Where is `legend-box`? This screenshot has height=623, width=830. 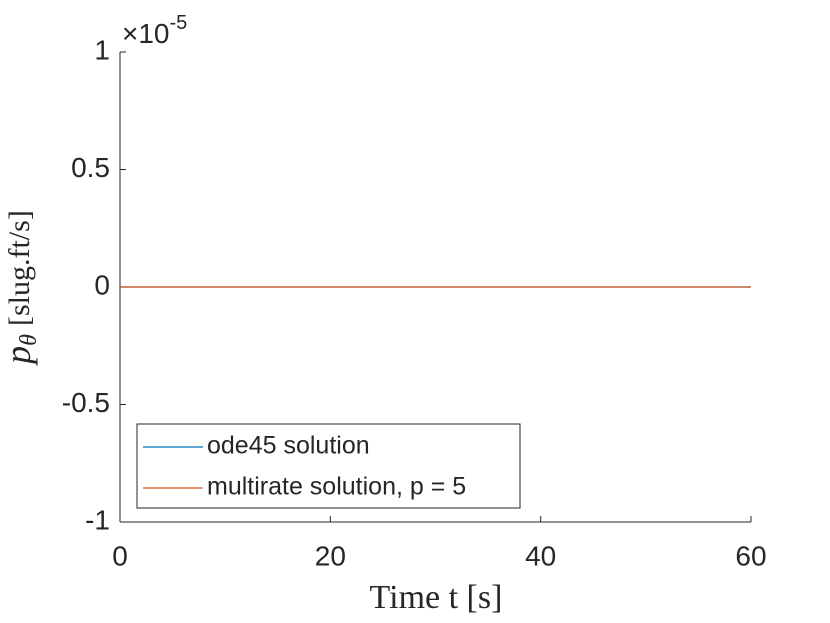 legend-box is located at coordinates (328, 466).